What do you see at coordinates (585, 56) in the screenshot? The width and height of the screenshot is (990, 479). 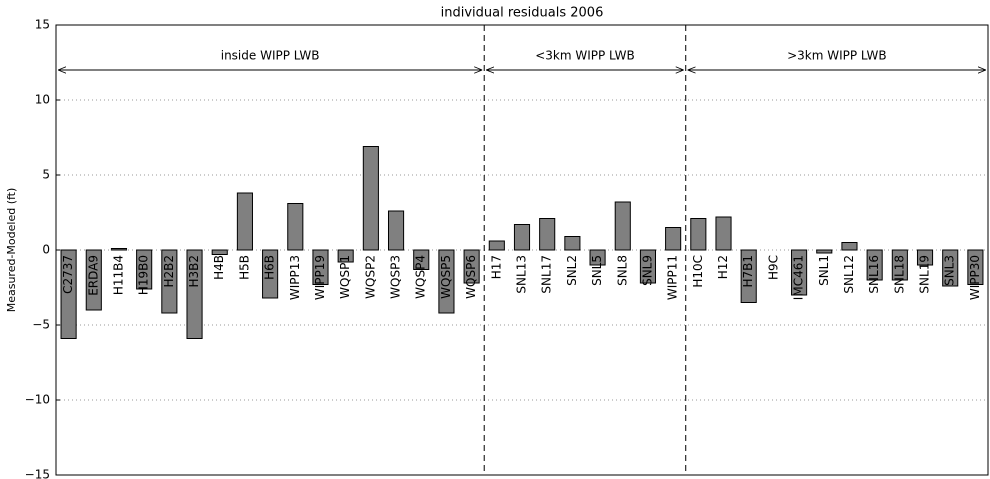 I see `region-label: <3km WIPP LWB` at bounding box center [585, 56].